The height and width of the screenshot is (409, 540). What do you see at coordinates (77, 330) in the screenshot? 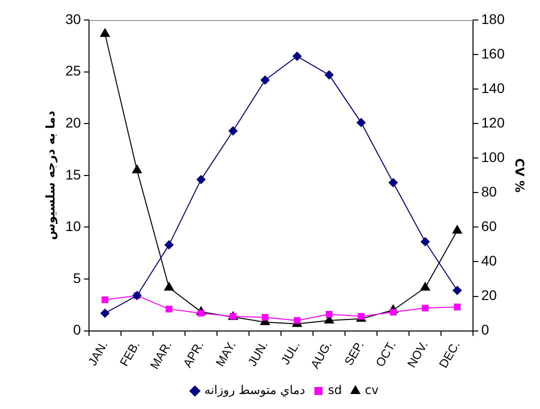
I see `y-tick-label: 0` at bounding box center [77, 330].